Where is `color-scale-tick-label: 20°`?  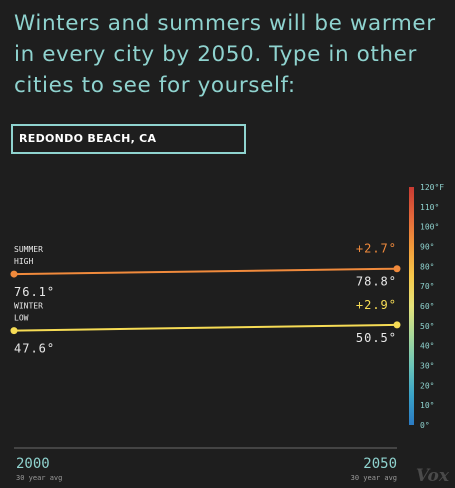
color-scale-tick-label: 20° is located at coordinates (427, 385).